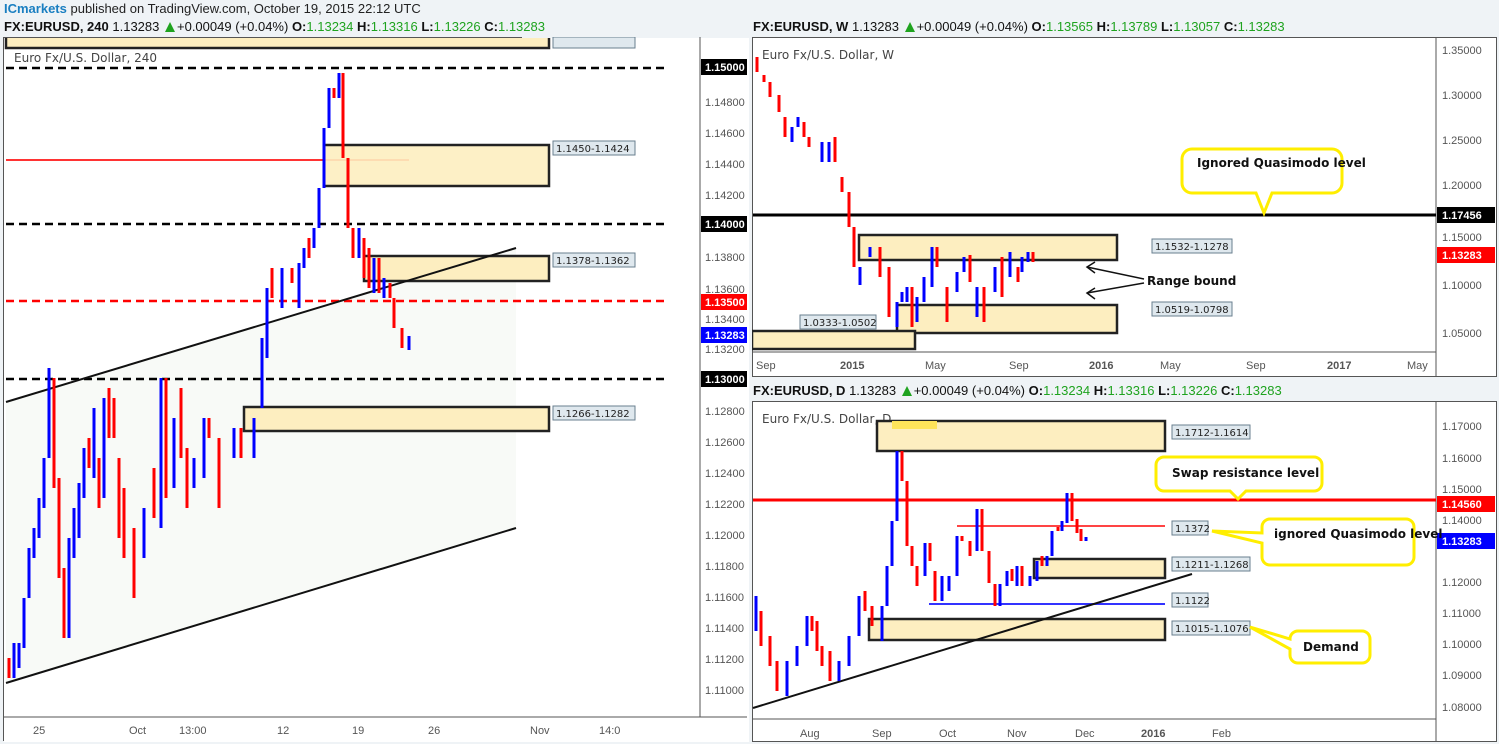 This screenshot has height=744, width=1499. Describe the element at coordinates (810, 734) in the screenshot. I see `svg-text: Aug` at that location.